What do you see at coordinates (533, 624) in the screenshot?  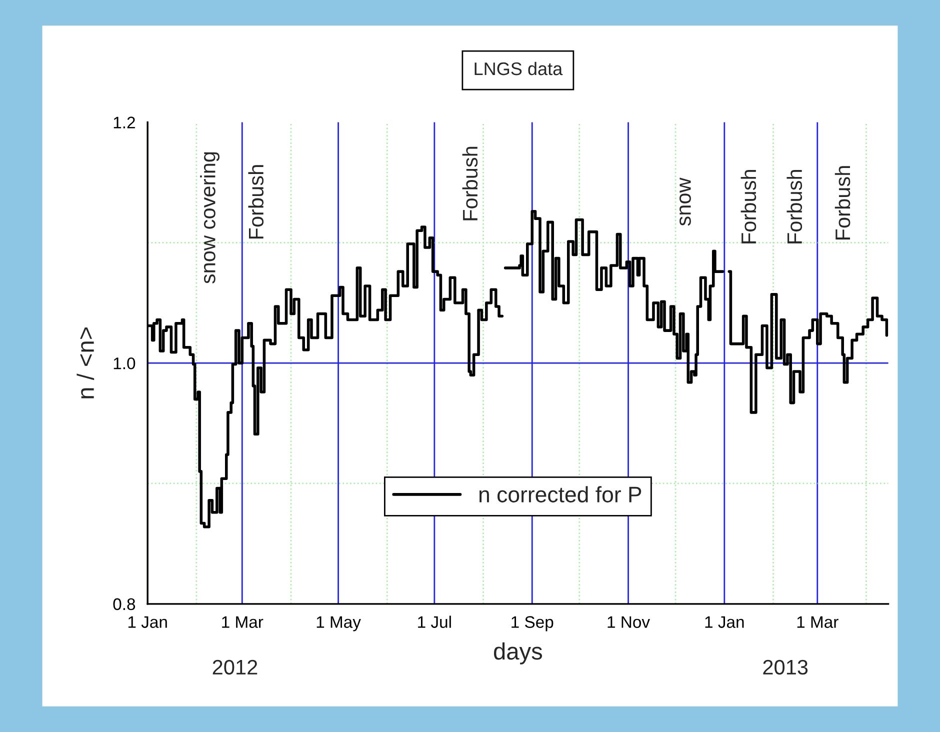 I see `x-tick-label: 1 Sep` at bounding box center [533, 624].